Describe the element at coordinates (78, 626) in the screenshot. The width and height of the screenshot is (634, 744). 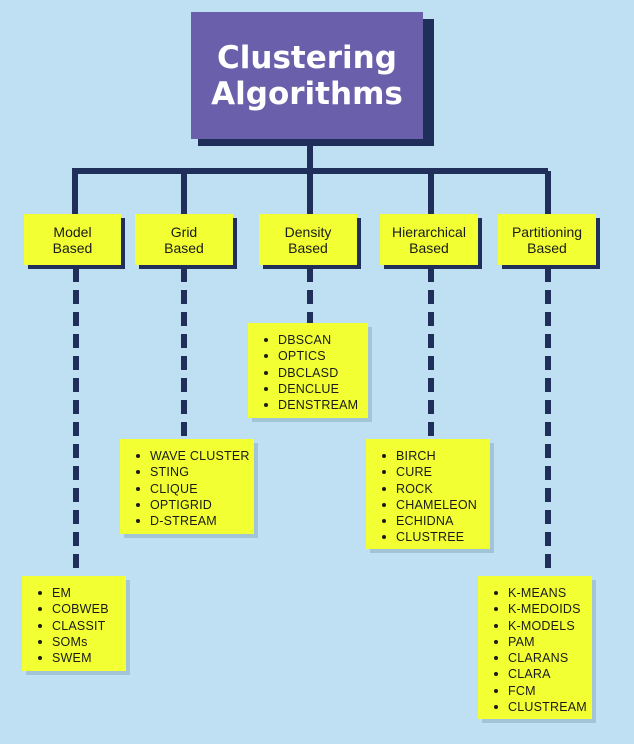
I see `list-item: CLASSIT` at that location.